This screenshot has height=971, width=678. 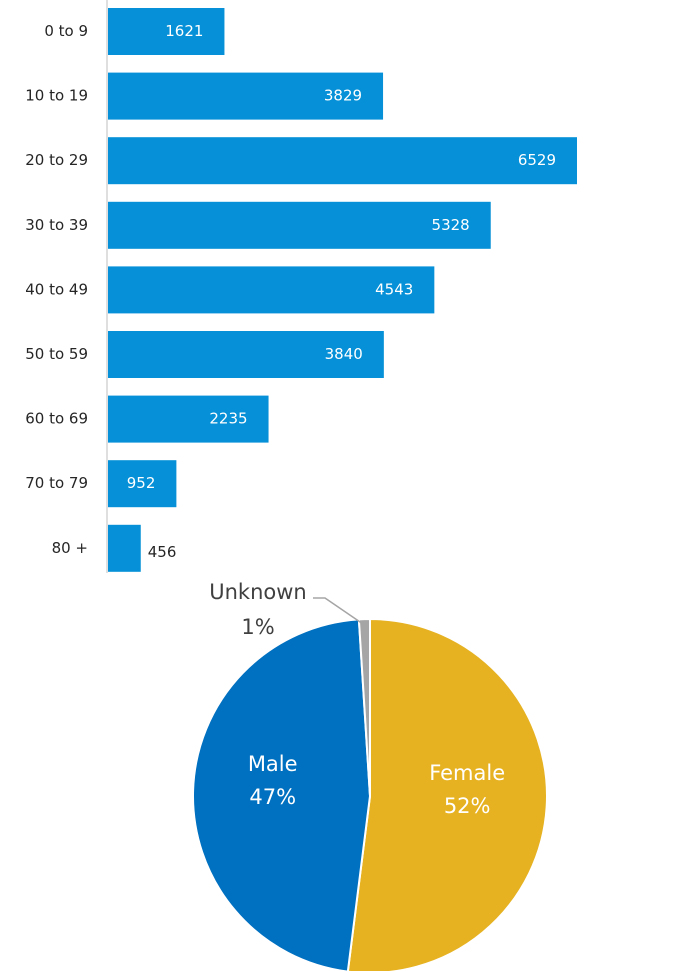 What do you see at coordinates (344, 354) in the screenshot?
I see `value-label: 3840` at bounding box center [344, 354].